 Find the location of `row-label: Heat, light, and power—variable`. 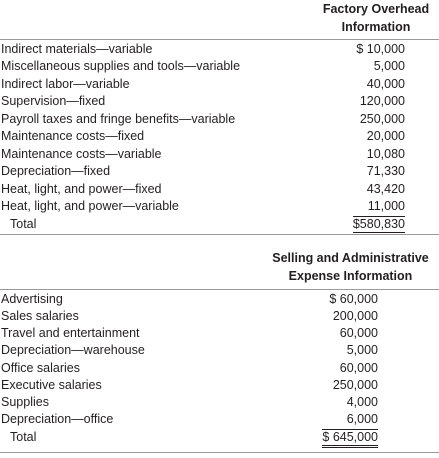

row-label: Heat, light, and power—variable is located at coordinates (90, 206).